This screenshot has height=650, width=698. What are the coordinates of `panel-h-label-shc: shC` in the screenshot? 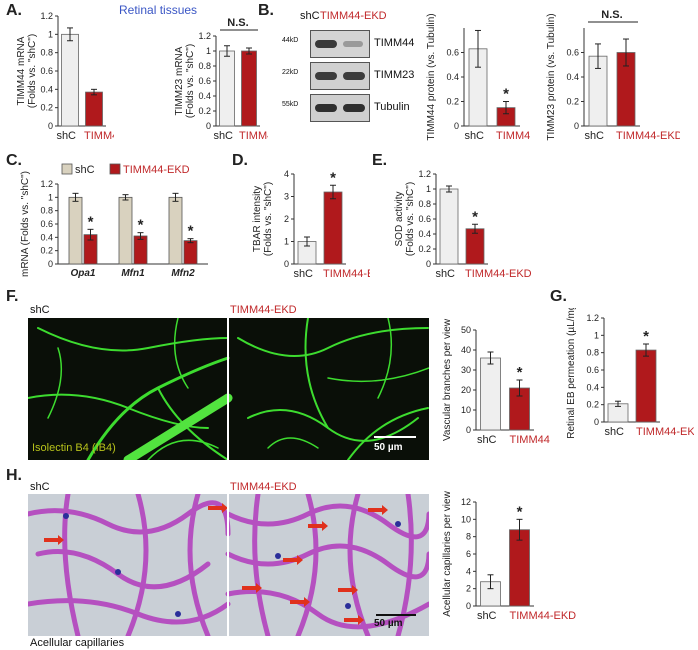 It's located at (40, 487).